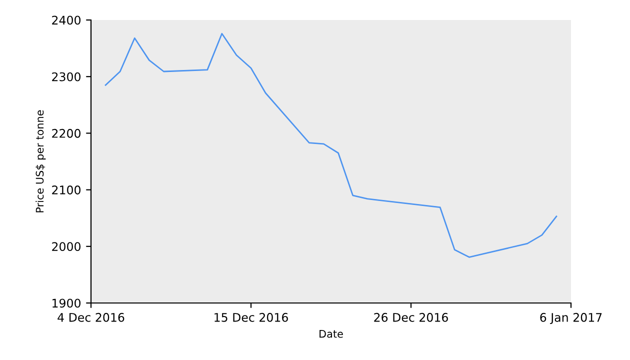 The image size is (630, 360). Describe the element at coordinates (66, 77) in the screenshot. I see `y-tick-label: 2300` at that location.